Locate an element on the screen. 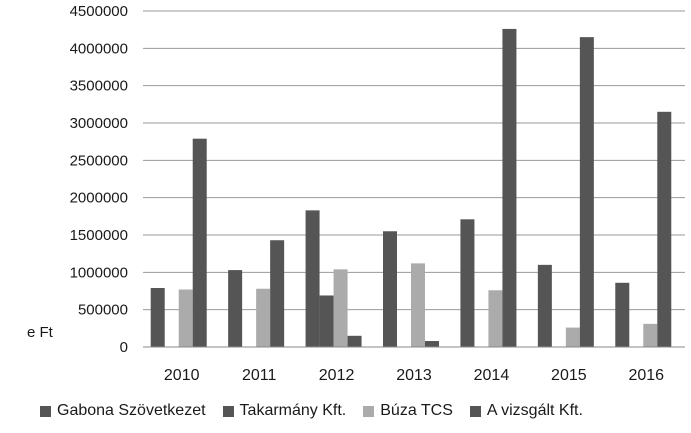 The image size is (691, 433). legend-label: A vizsgált Kft. is located at coordinates (534, 410).